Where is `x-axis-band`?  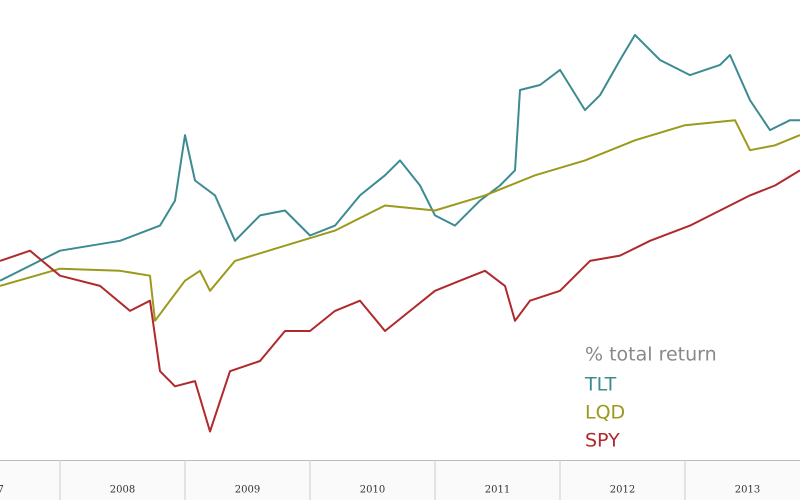
x-axis-band is located at coordinates (400, 480).